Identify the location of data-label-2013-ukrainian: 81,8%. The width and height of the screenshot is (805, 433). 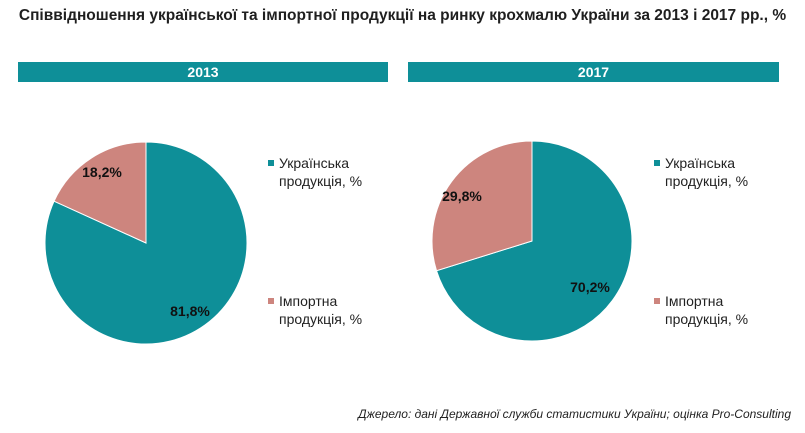
(190, 311).